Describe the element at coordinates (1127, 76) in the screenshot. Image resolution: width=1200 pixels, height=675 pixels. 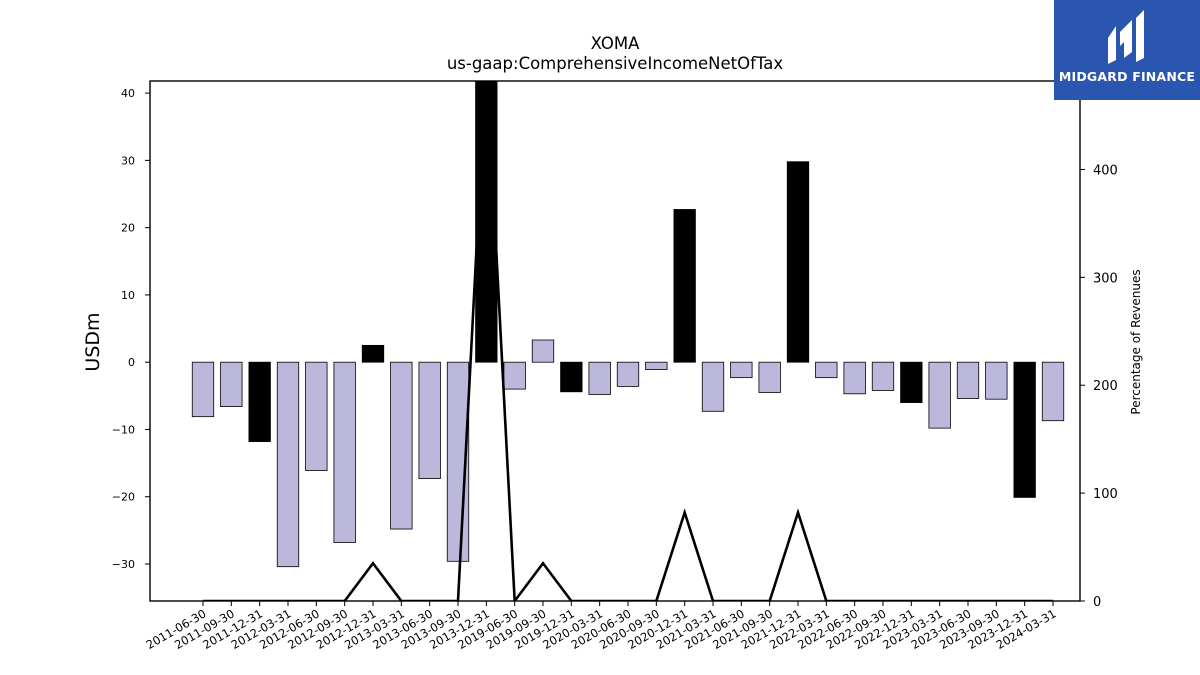
I see `brand-name: MIDGARD FINANCE` at that location.